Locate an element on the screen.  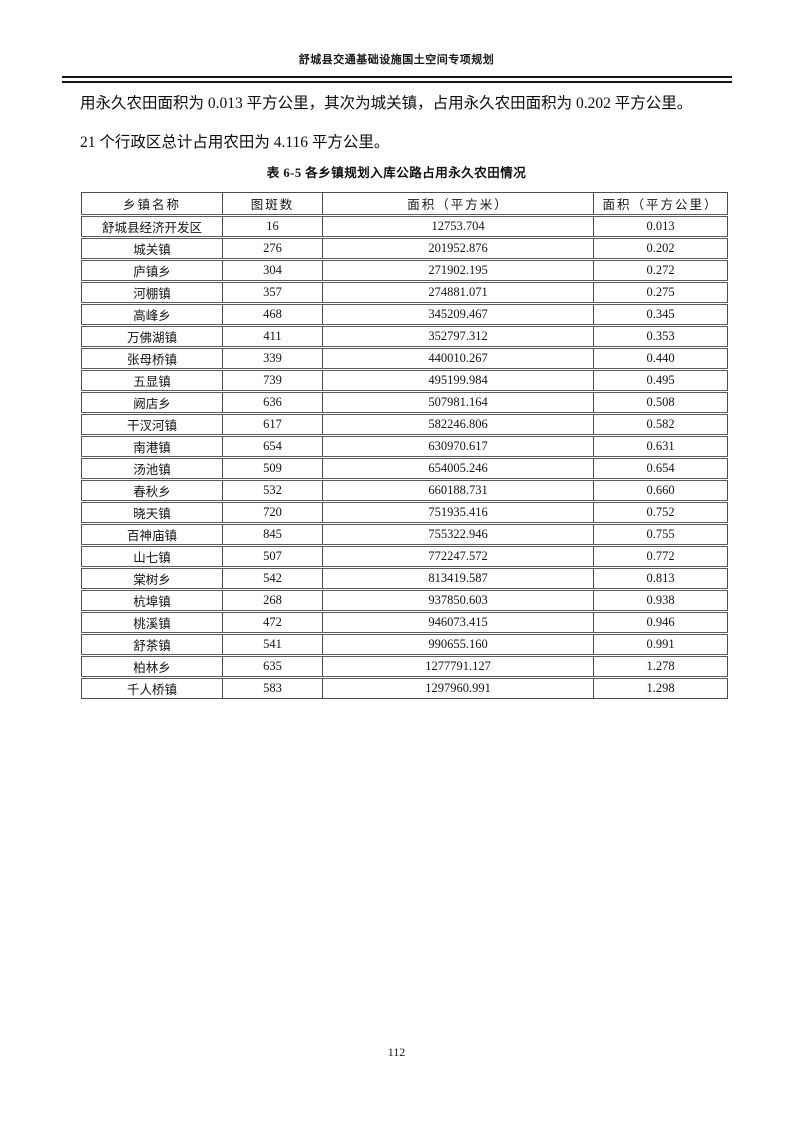
table-cell: 440010.267 is located at coordinates (458, 358).